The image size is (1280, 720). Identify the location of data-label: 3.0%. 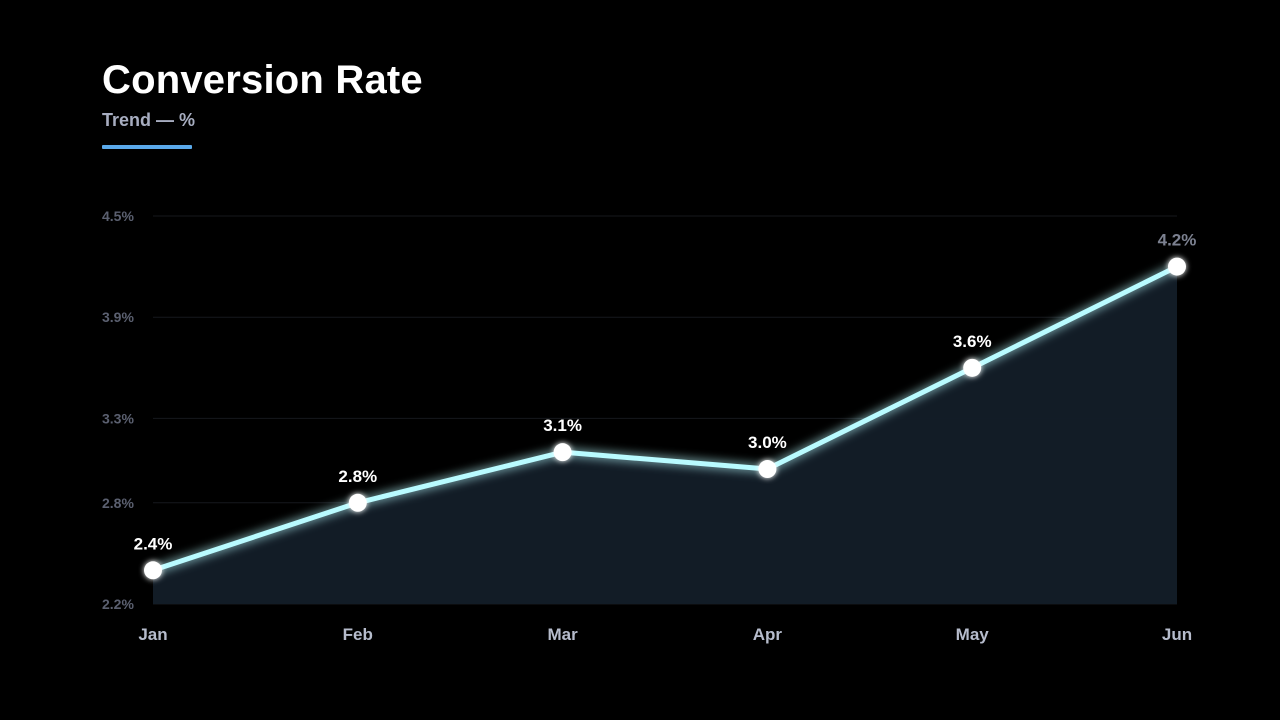
(767, 442).